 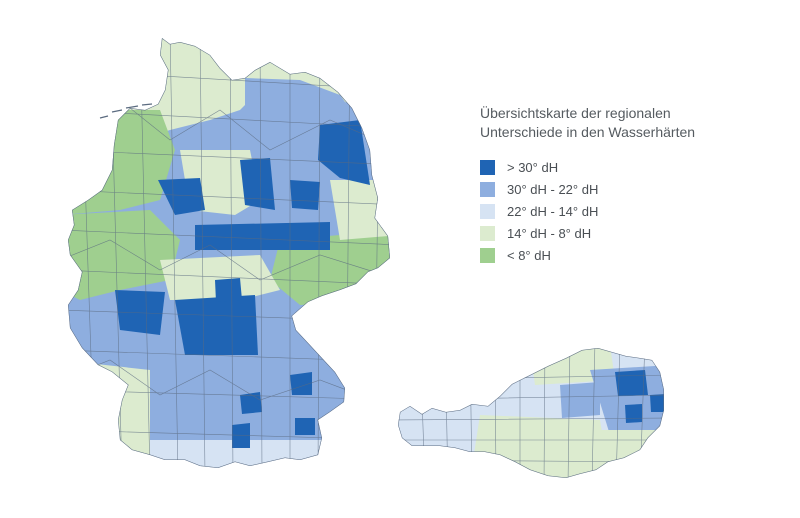 I want to click on austria-outline, so click(x=531, y=413).